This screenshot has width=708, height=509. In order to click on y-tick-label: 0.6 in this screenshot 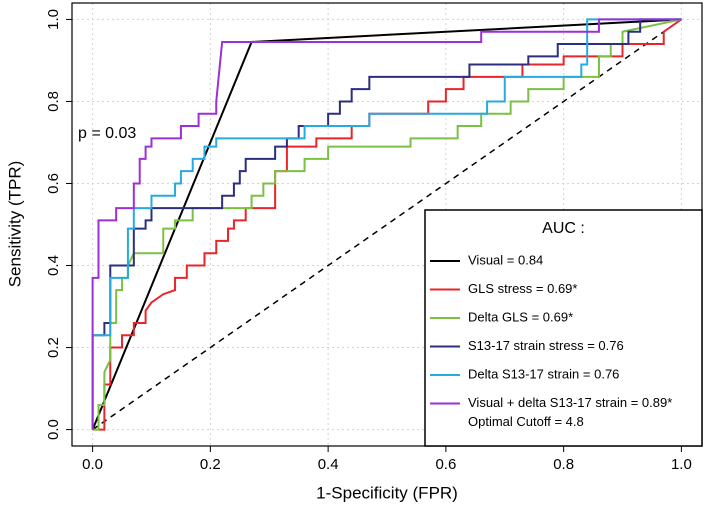, I will do `click(53, 183)`.